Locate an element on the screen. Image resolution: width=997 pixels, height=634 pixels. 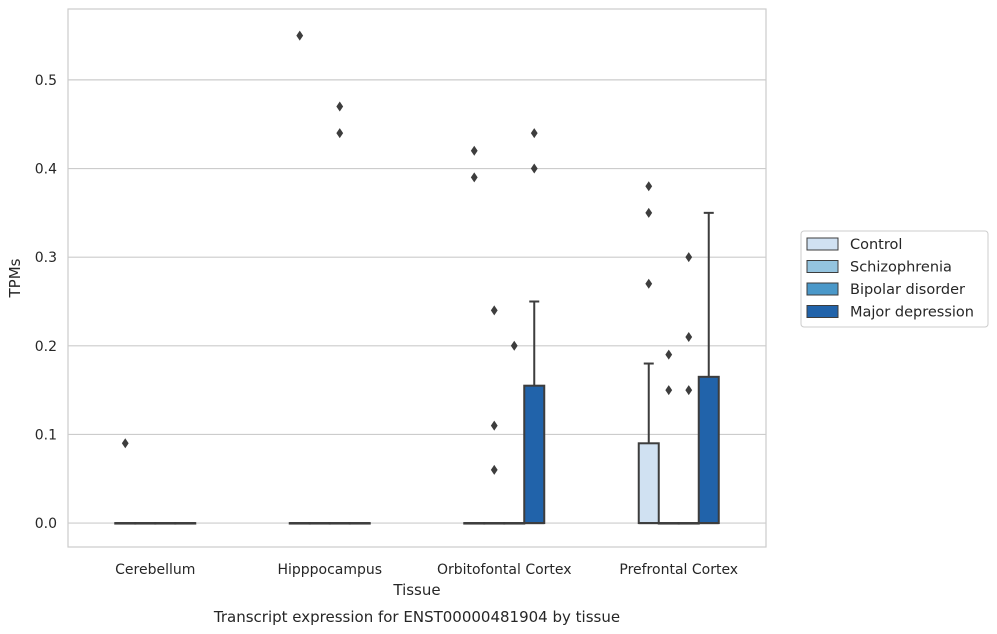
legend-frame is located at coordinates (894, 279).